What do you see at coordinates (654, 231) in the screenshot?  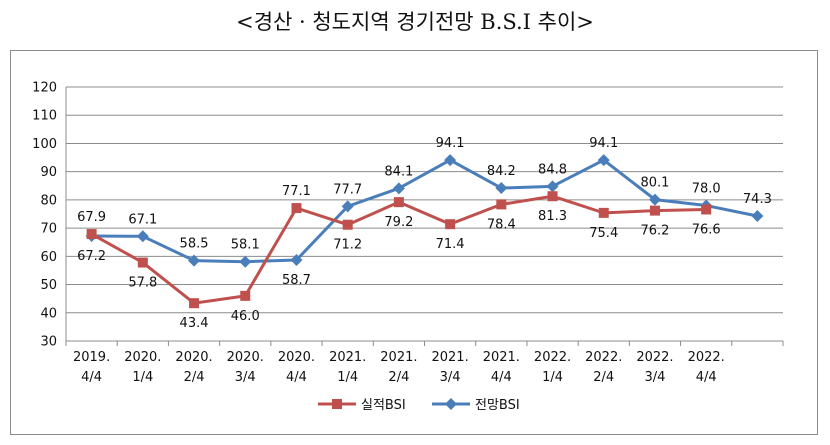 I see `actual-data-label: 76.2` at bounding box center [654, 231].